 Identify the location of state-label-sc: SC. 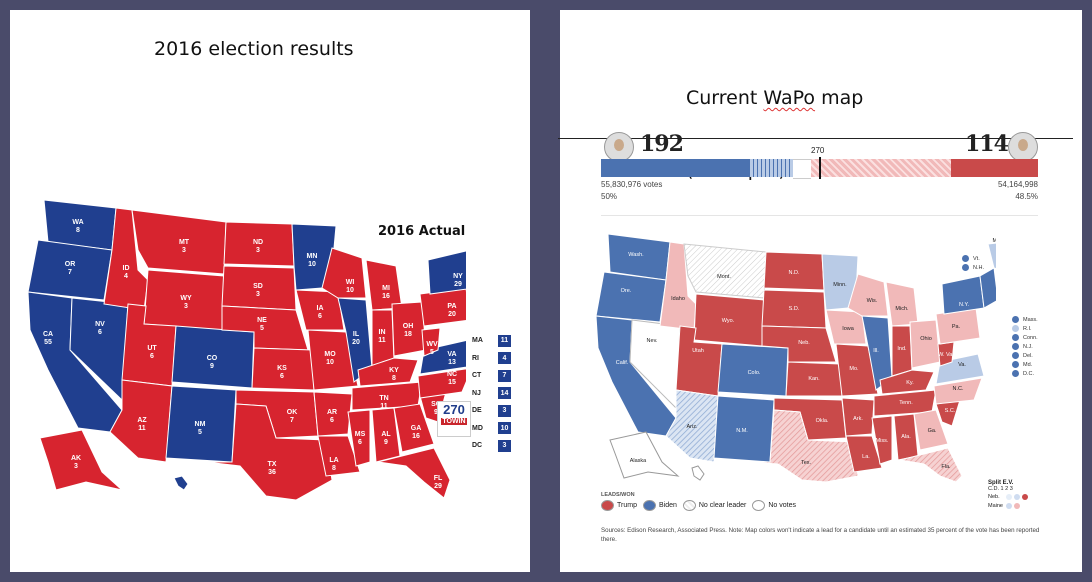
(436, 404).